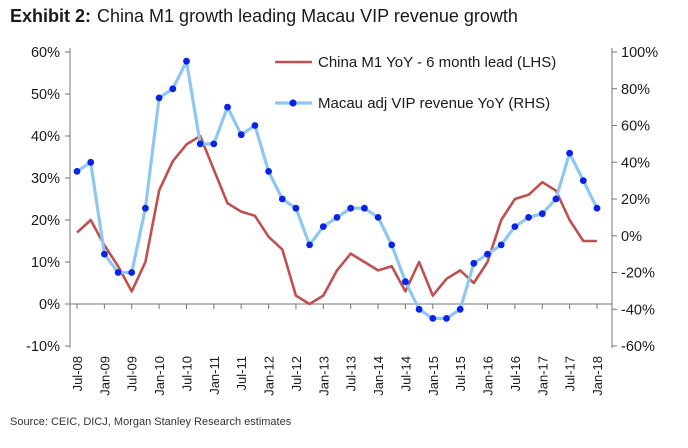  What do you see at coordinates (638, 274) in the screenshot?
I see `right-tick-label: -20%` at bounding box center [638, 274].